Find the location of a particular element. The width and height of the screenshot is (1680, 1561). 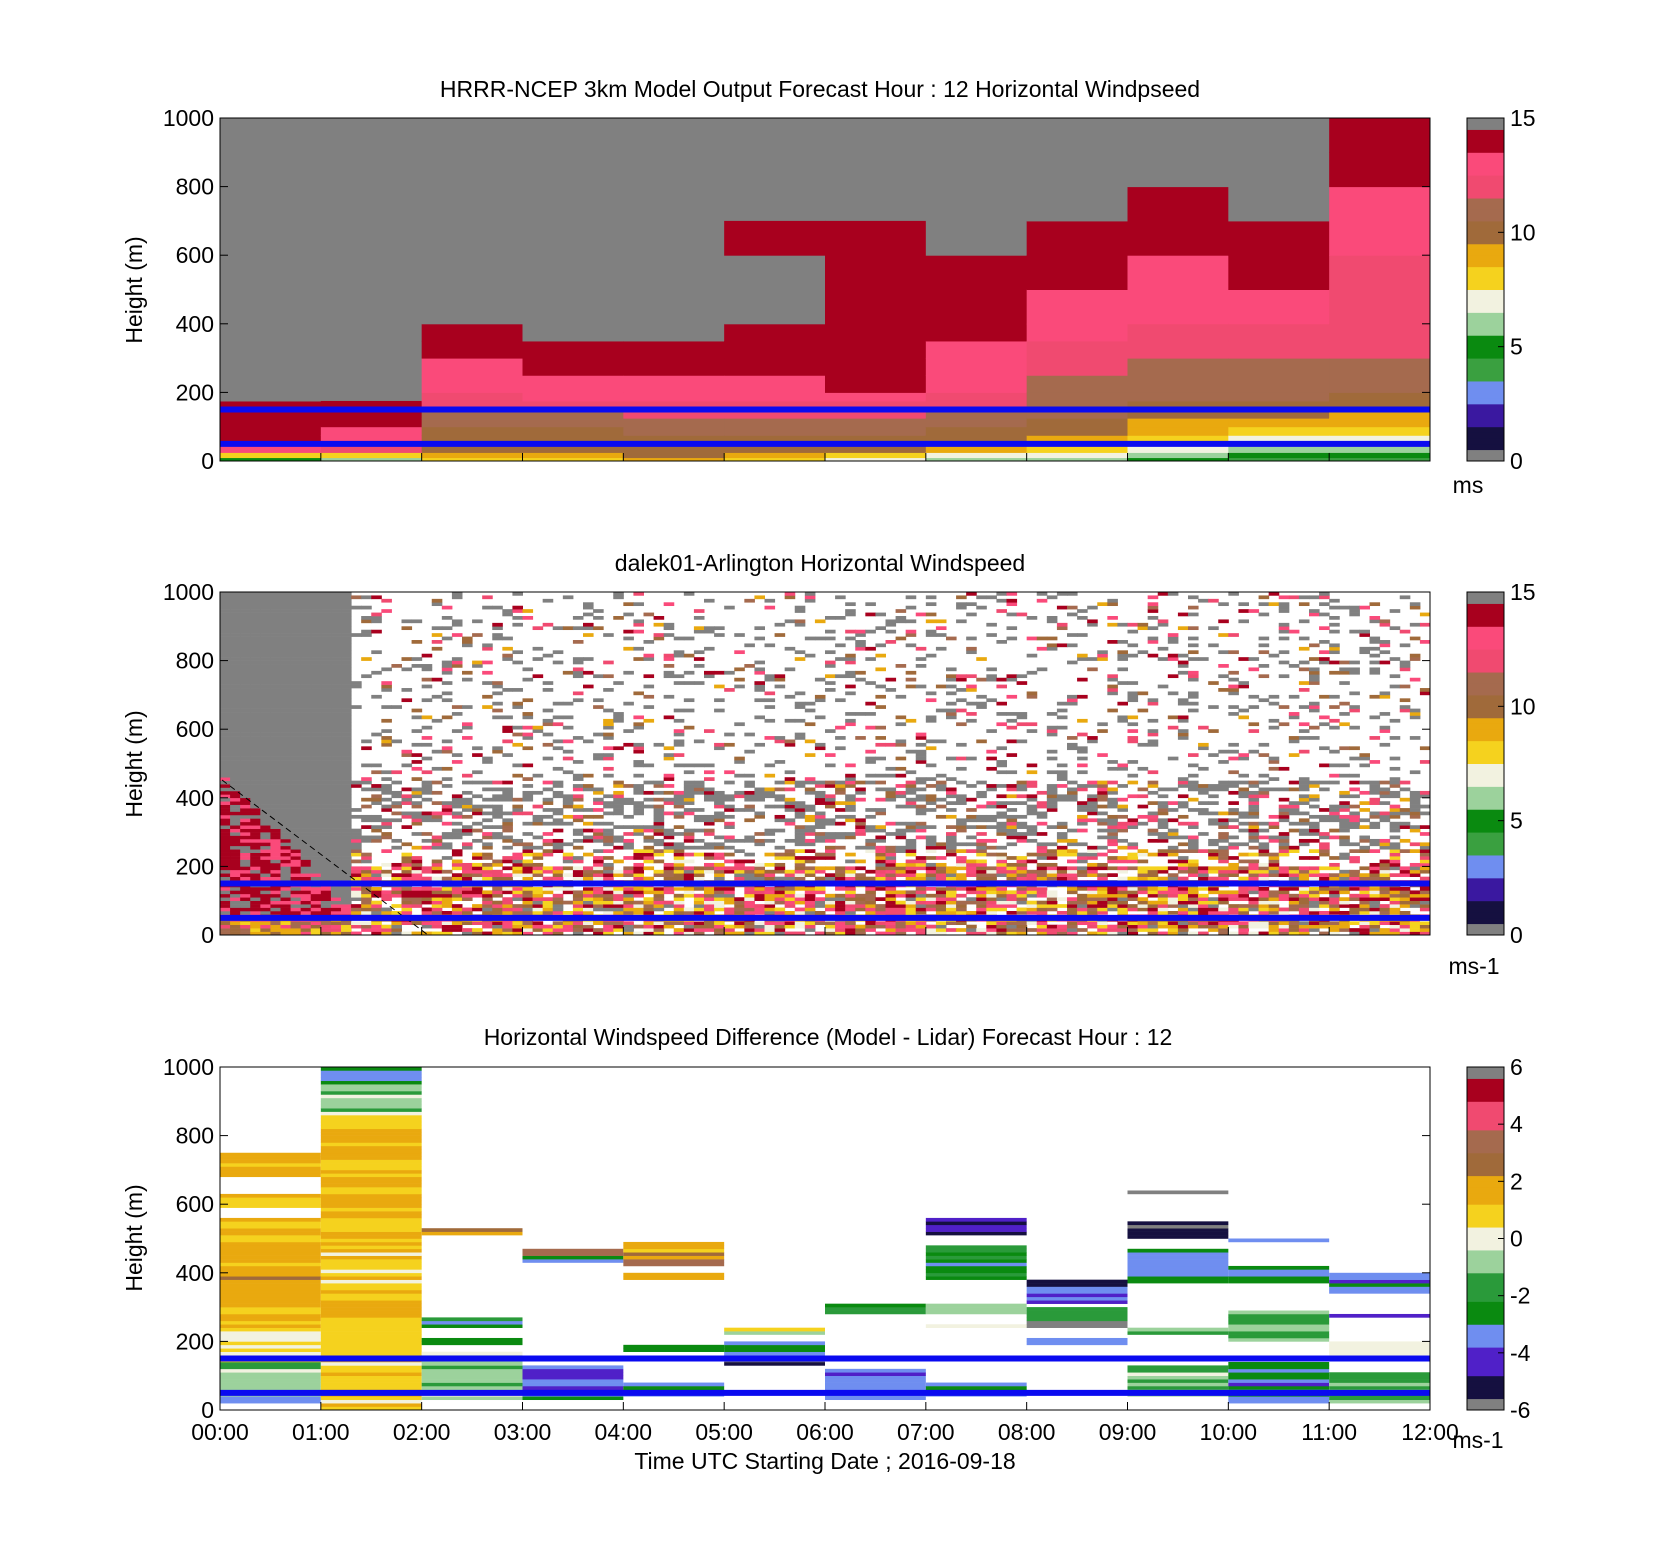

colorbar-tick-label: 15 is located at coordinates (1523, 118).